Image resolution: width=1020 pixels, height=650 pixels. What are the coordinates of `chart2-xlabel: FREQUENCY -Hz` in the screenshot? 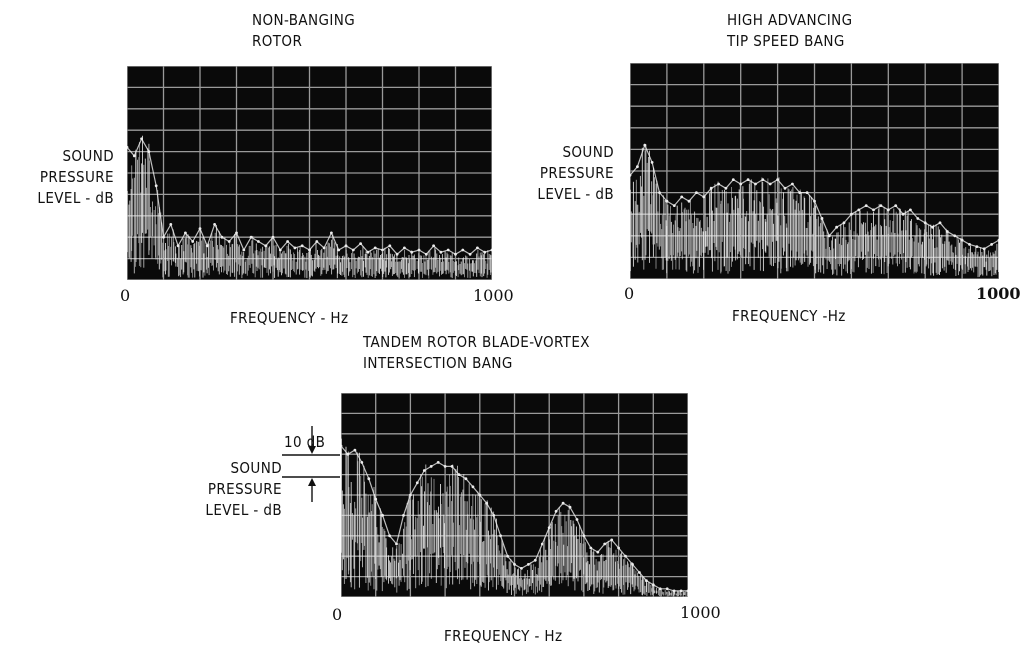 It's located at (789, 316).